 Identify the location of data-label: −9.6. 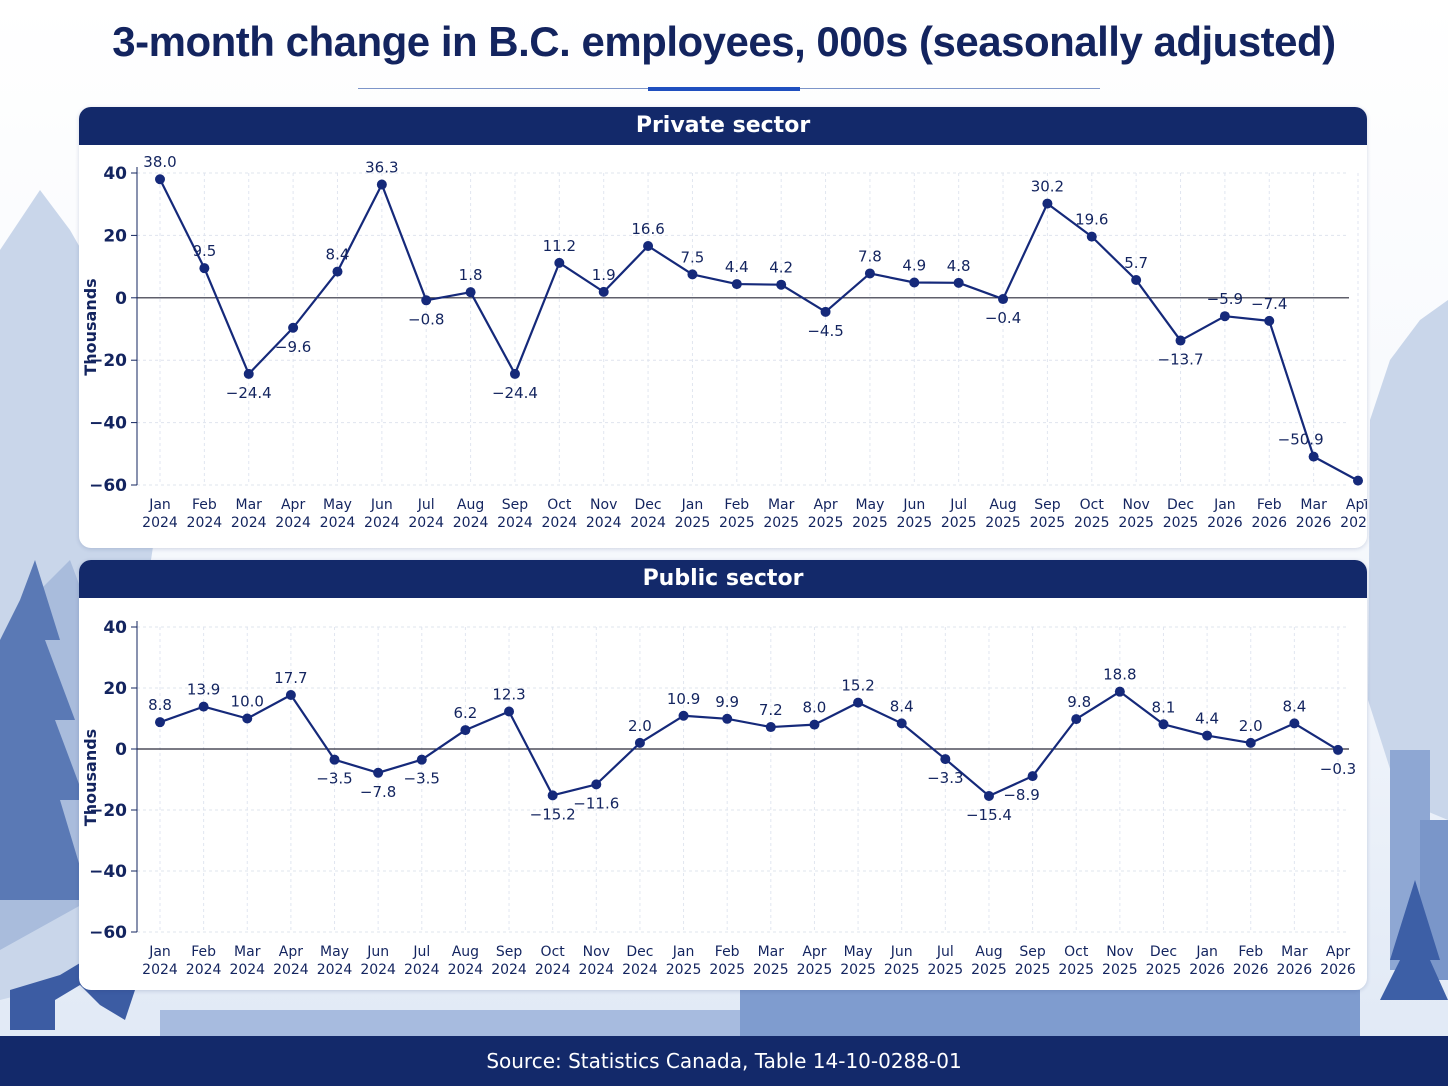
(293, 347).